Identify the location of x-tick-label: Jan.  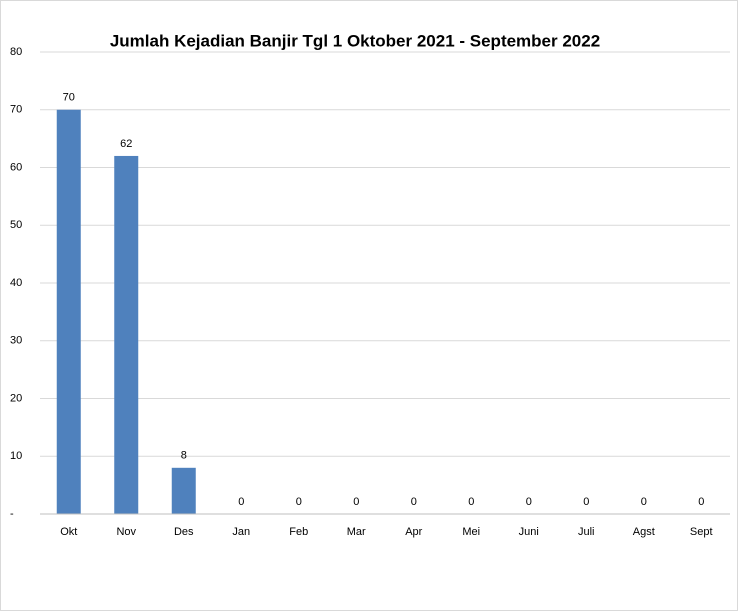
(241, 532).